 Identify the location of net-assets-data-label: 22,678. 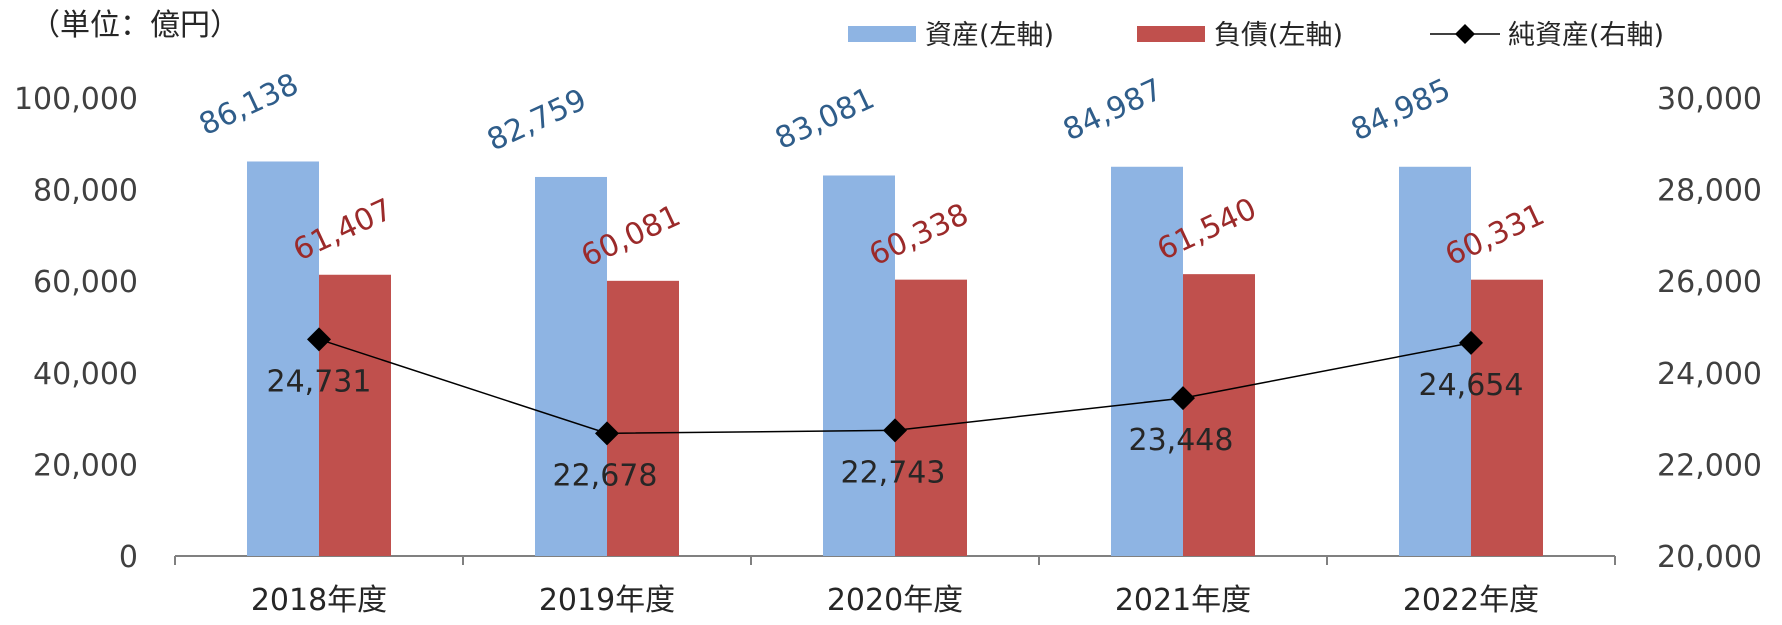
(605, 475).